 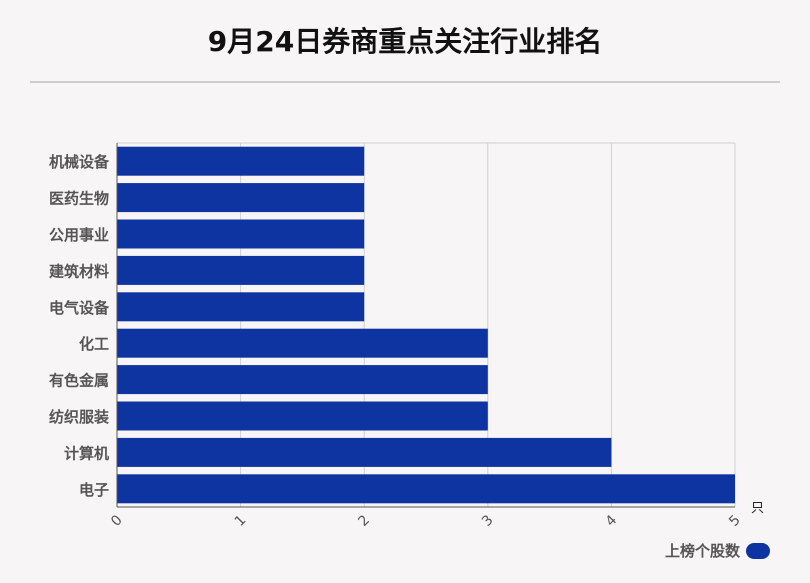 What do you see at coordinates (94, 344) in the screenshot?
I see `category-label: 化工` at bounding box center [94, 344].